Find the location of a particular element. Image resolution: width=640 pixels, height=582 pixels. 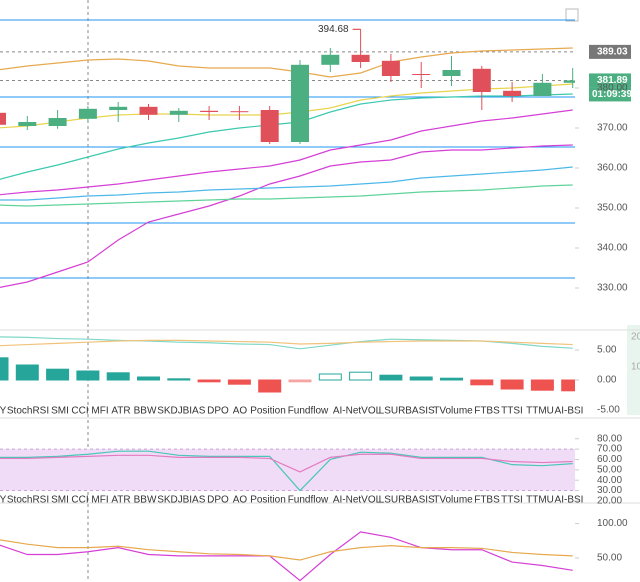

y-tick-label: 100.00 is located at coordinates (612, 523).